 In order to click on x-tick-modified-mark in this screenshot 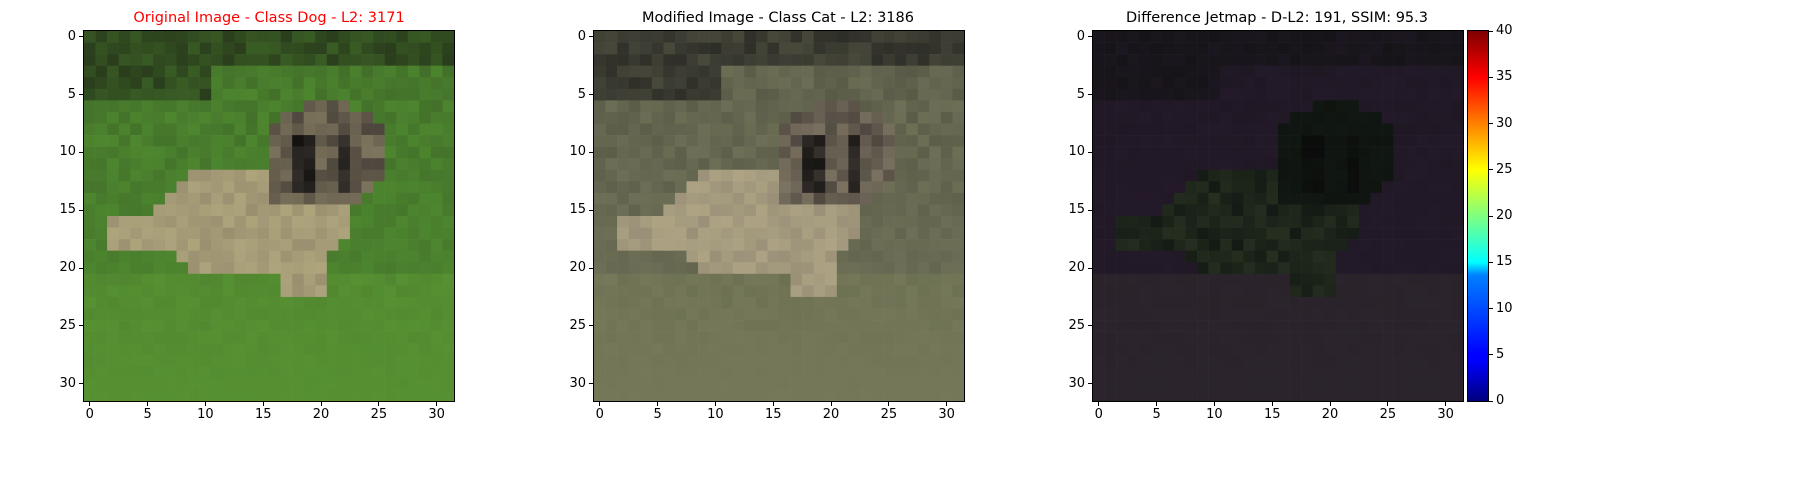, I will do `click(831, 404)`.